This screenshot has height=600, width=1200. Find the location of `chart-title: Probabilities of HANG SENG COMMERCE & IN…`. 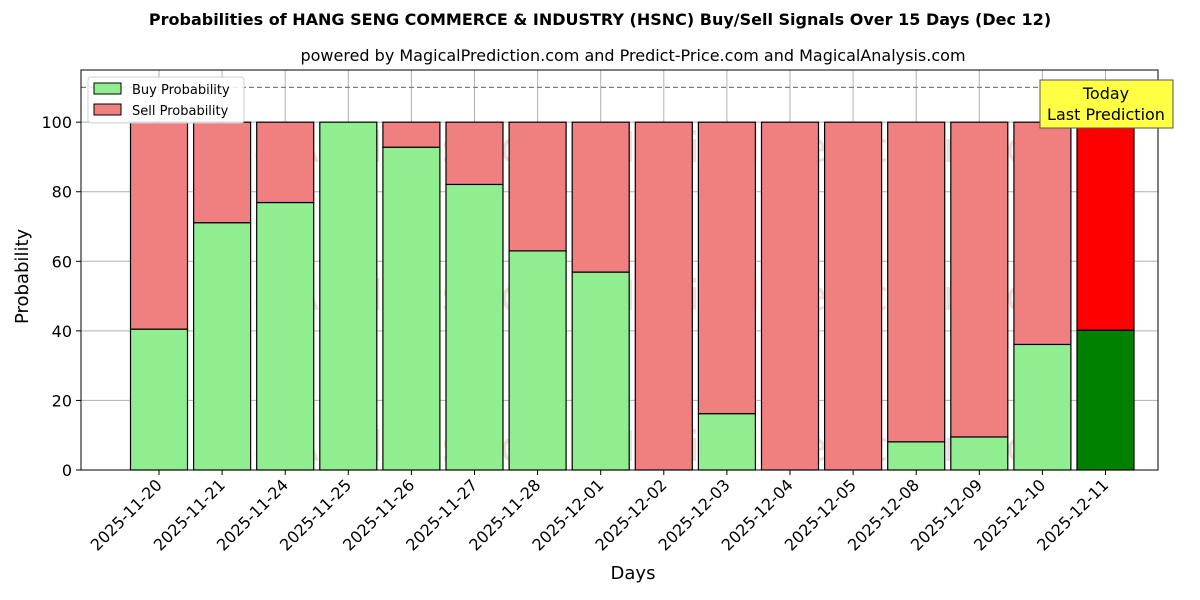

chart-title: Probabilities of HANG SENG COMMERCE & IN… is located at coordinates (600, 19).